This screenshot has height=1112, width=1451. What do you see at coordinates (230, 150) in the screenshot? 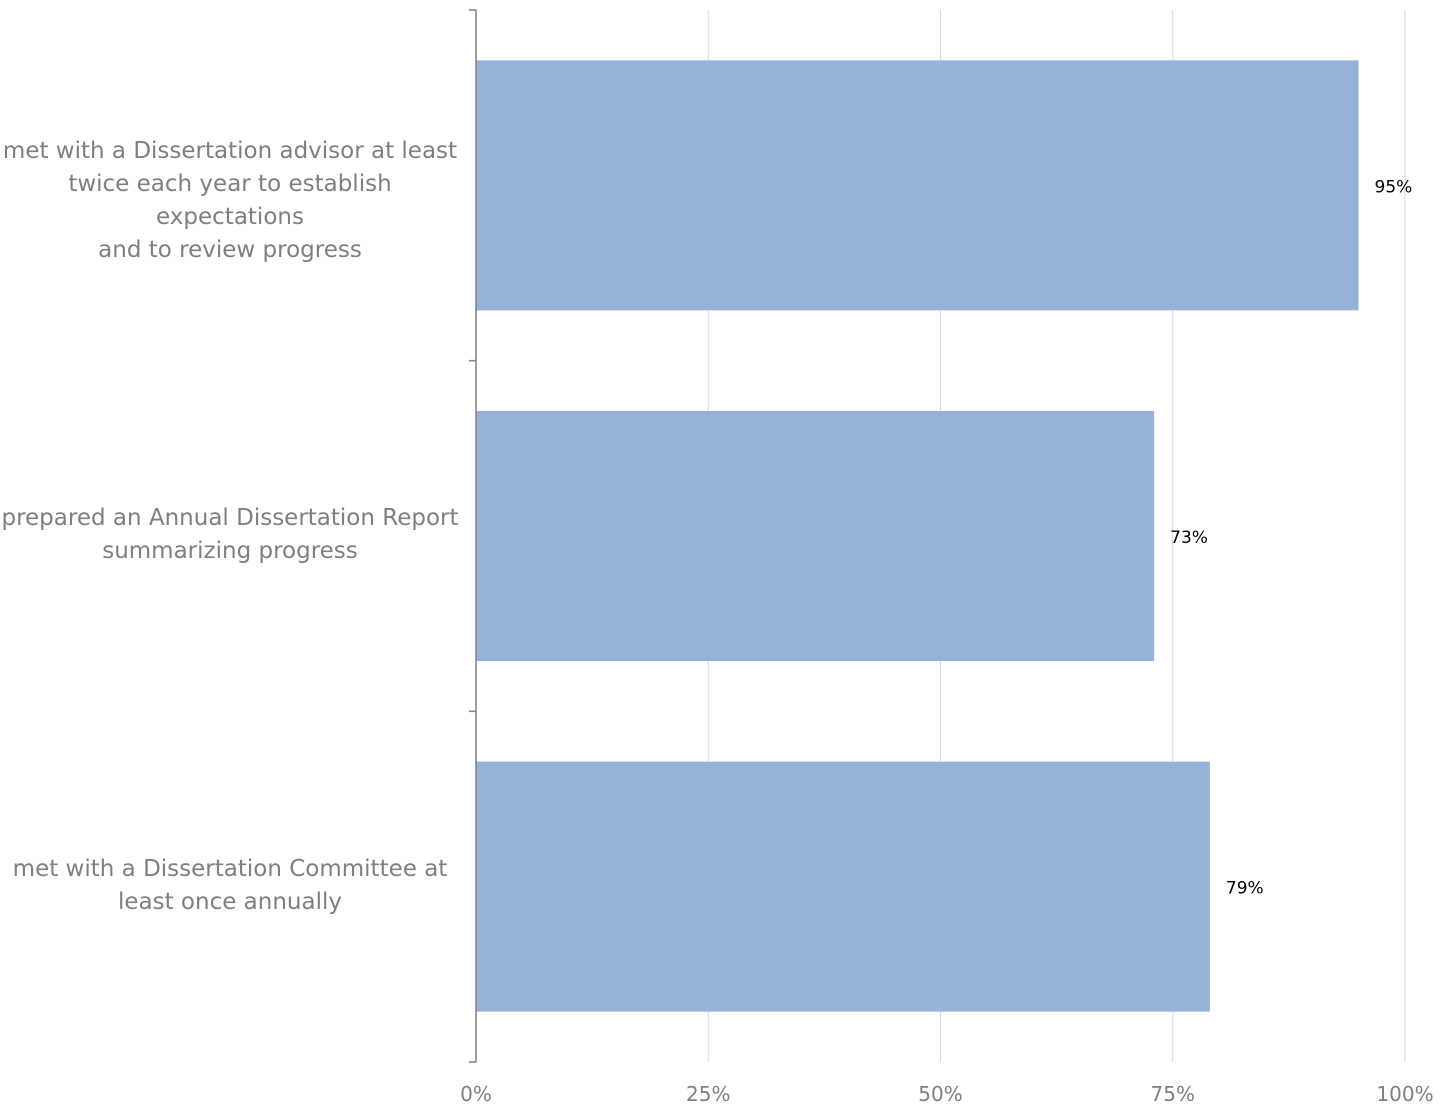
I see `category-label-line: met with a Dissertation advisor at least` at bounding box center [230, 150].